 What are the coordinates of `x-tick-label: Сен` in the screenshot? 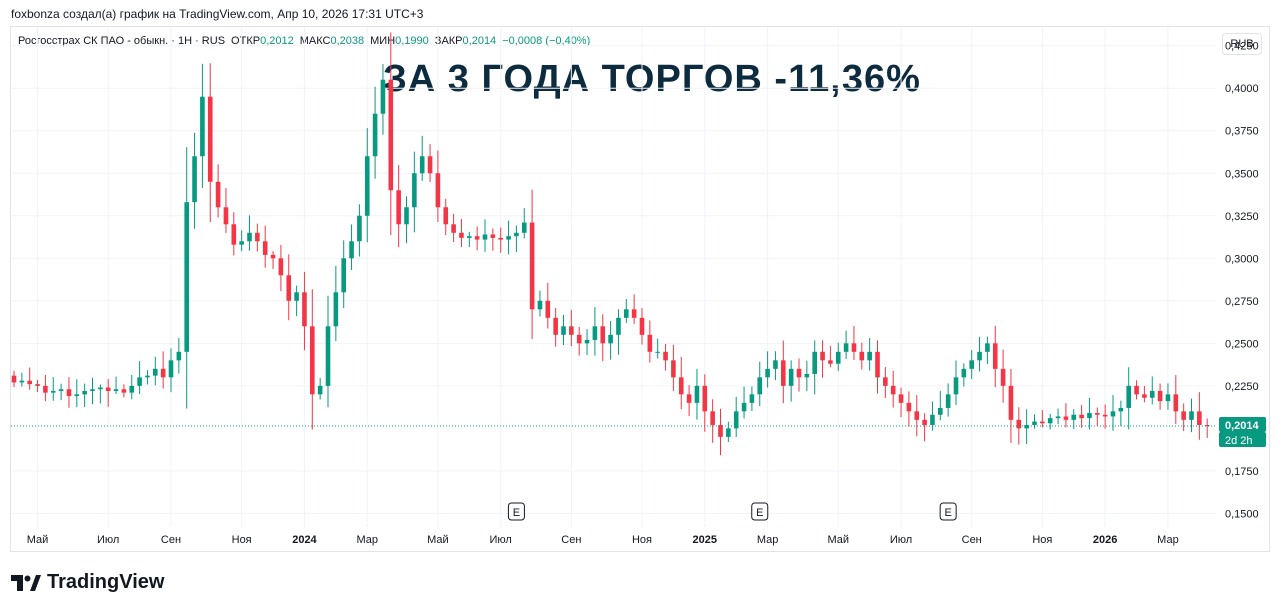 It's located at (571, 540).